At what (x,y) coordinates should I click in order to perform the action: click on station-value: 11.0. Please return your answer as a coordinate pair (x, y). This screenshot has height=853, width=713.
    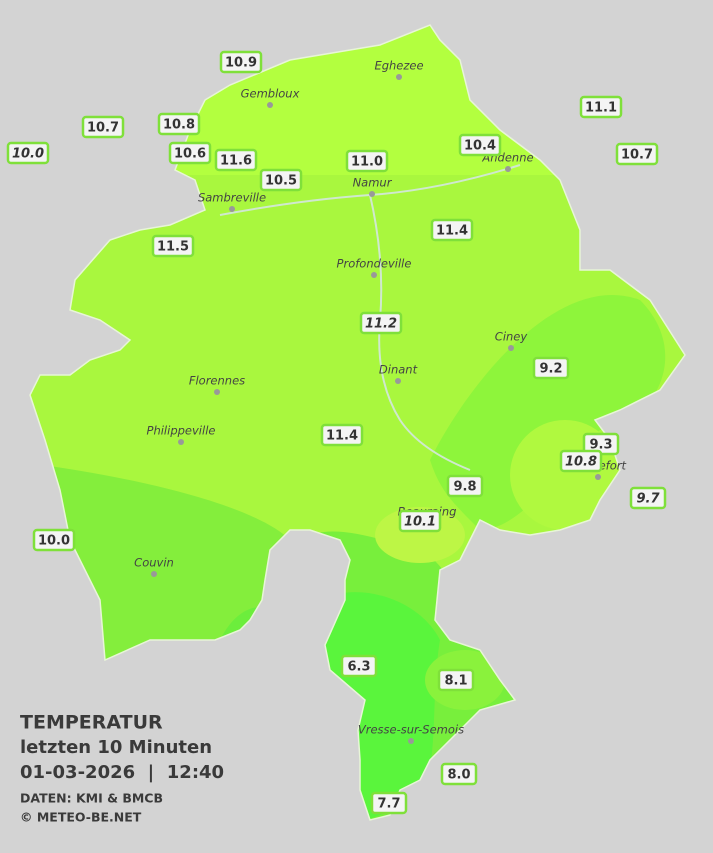
    Looking at the image, I should click on (367, 162).